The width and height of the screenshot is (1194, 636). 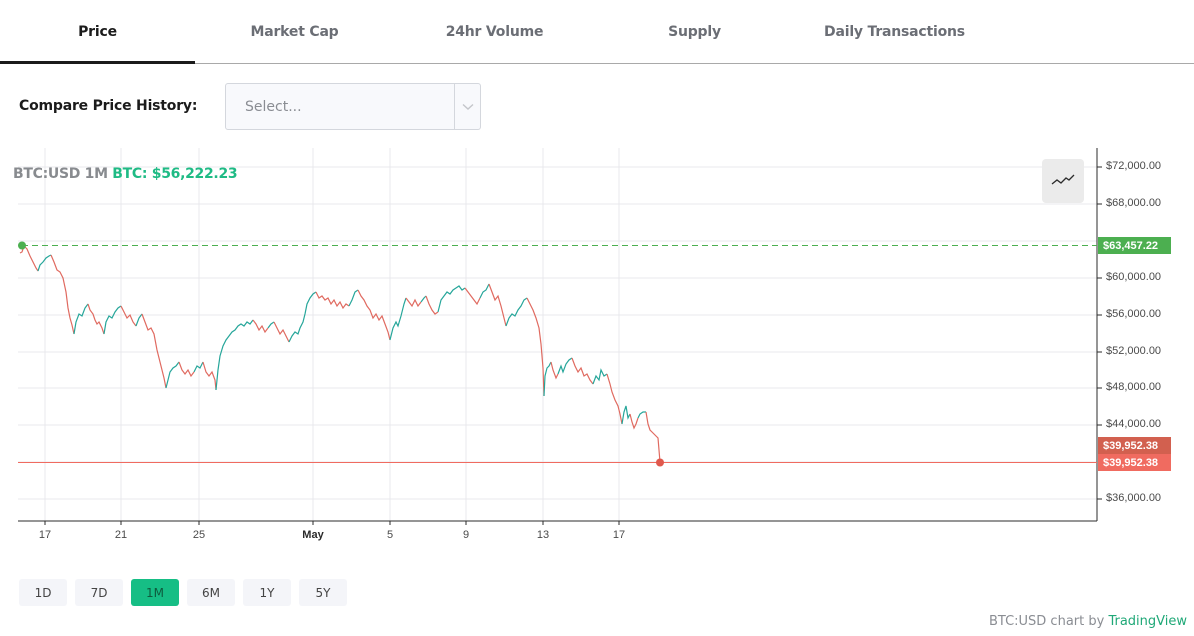 What do you see at coordinates (1134, 166) in the screenshot?
I see `y-tick-label: $72,000.00` at bounding box center [1134, 166].